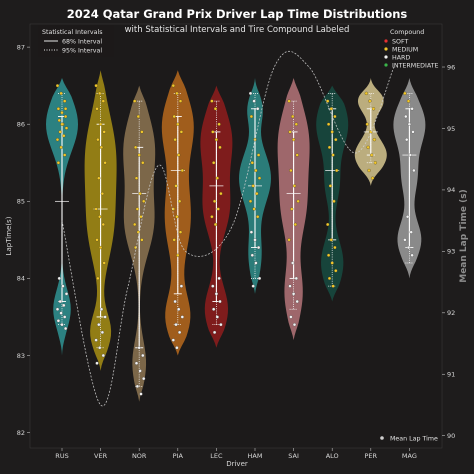 Image resolution: width=474 pixels, height=474 pixels. Describe the element at coordinates (21, 125) in the screenshot. I see `y-tick-label: 86` at that location.